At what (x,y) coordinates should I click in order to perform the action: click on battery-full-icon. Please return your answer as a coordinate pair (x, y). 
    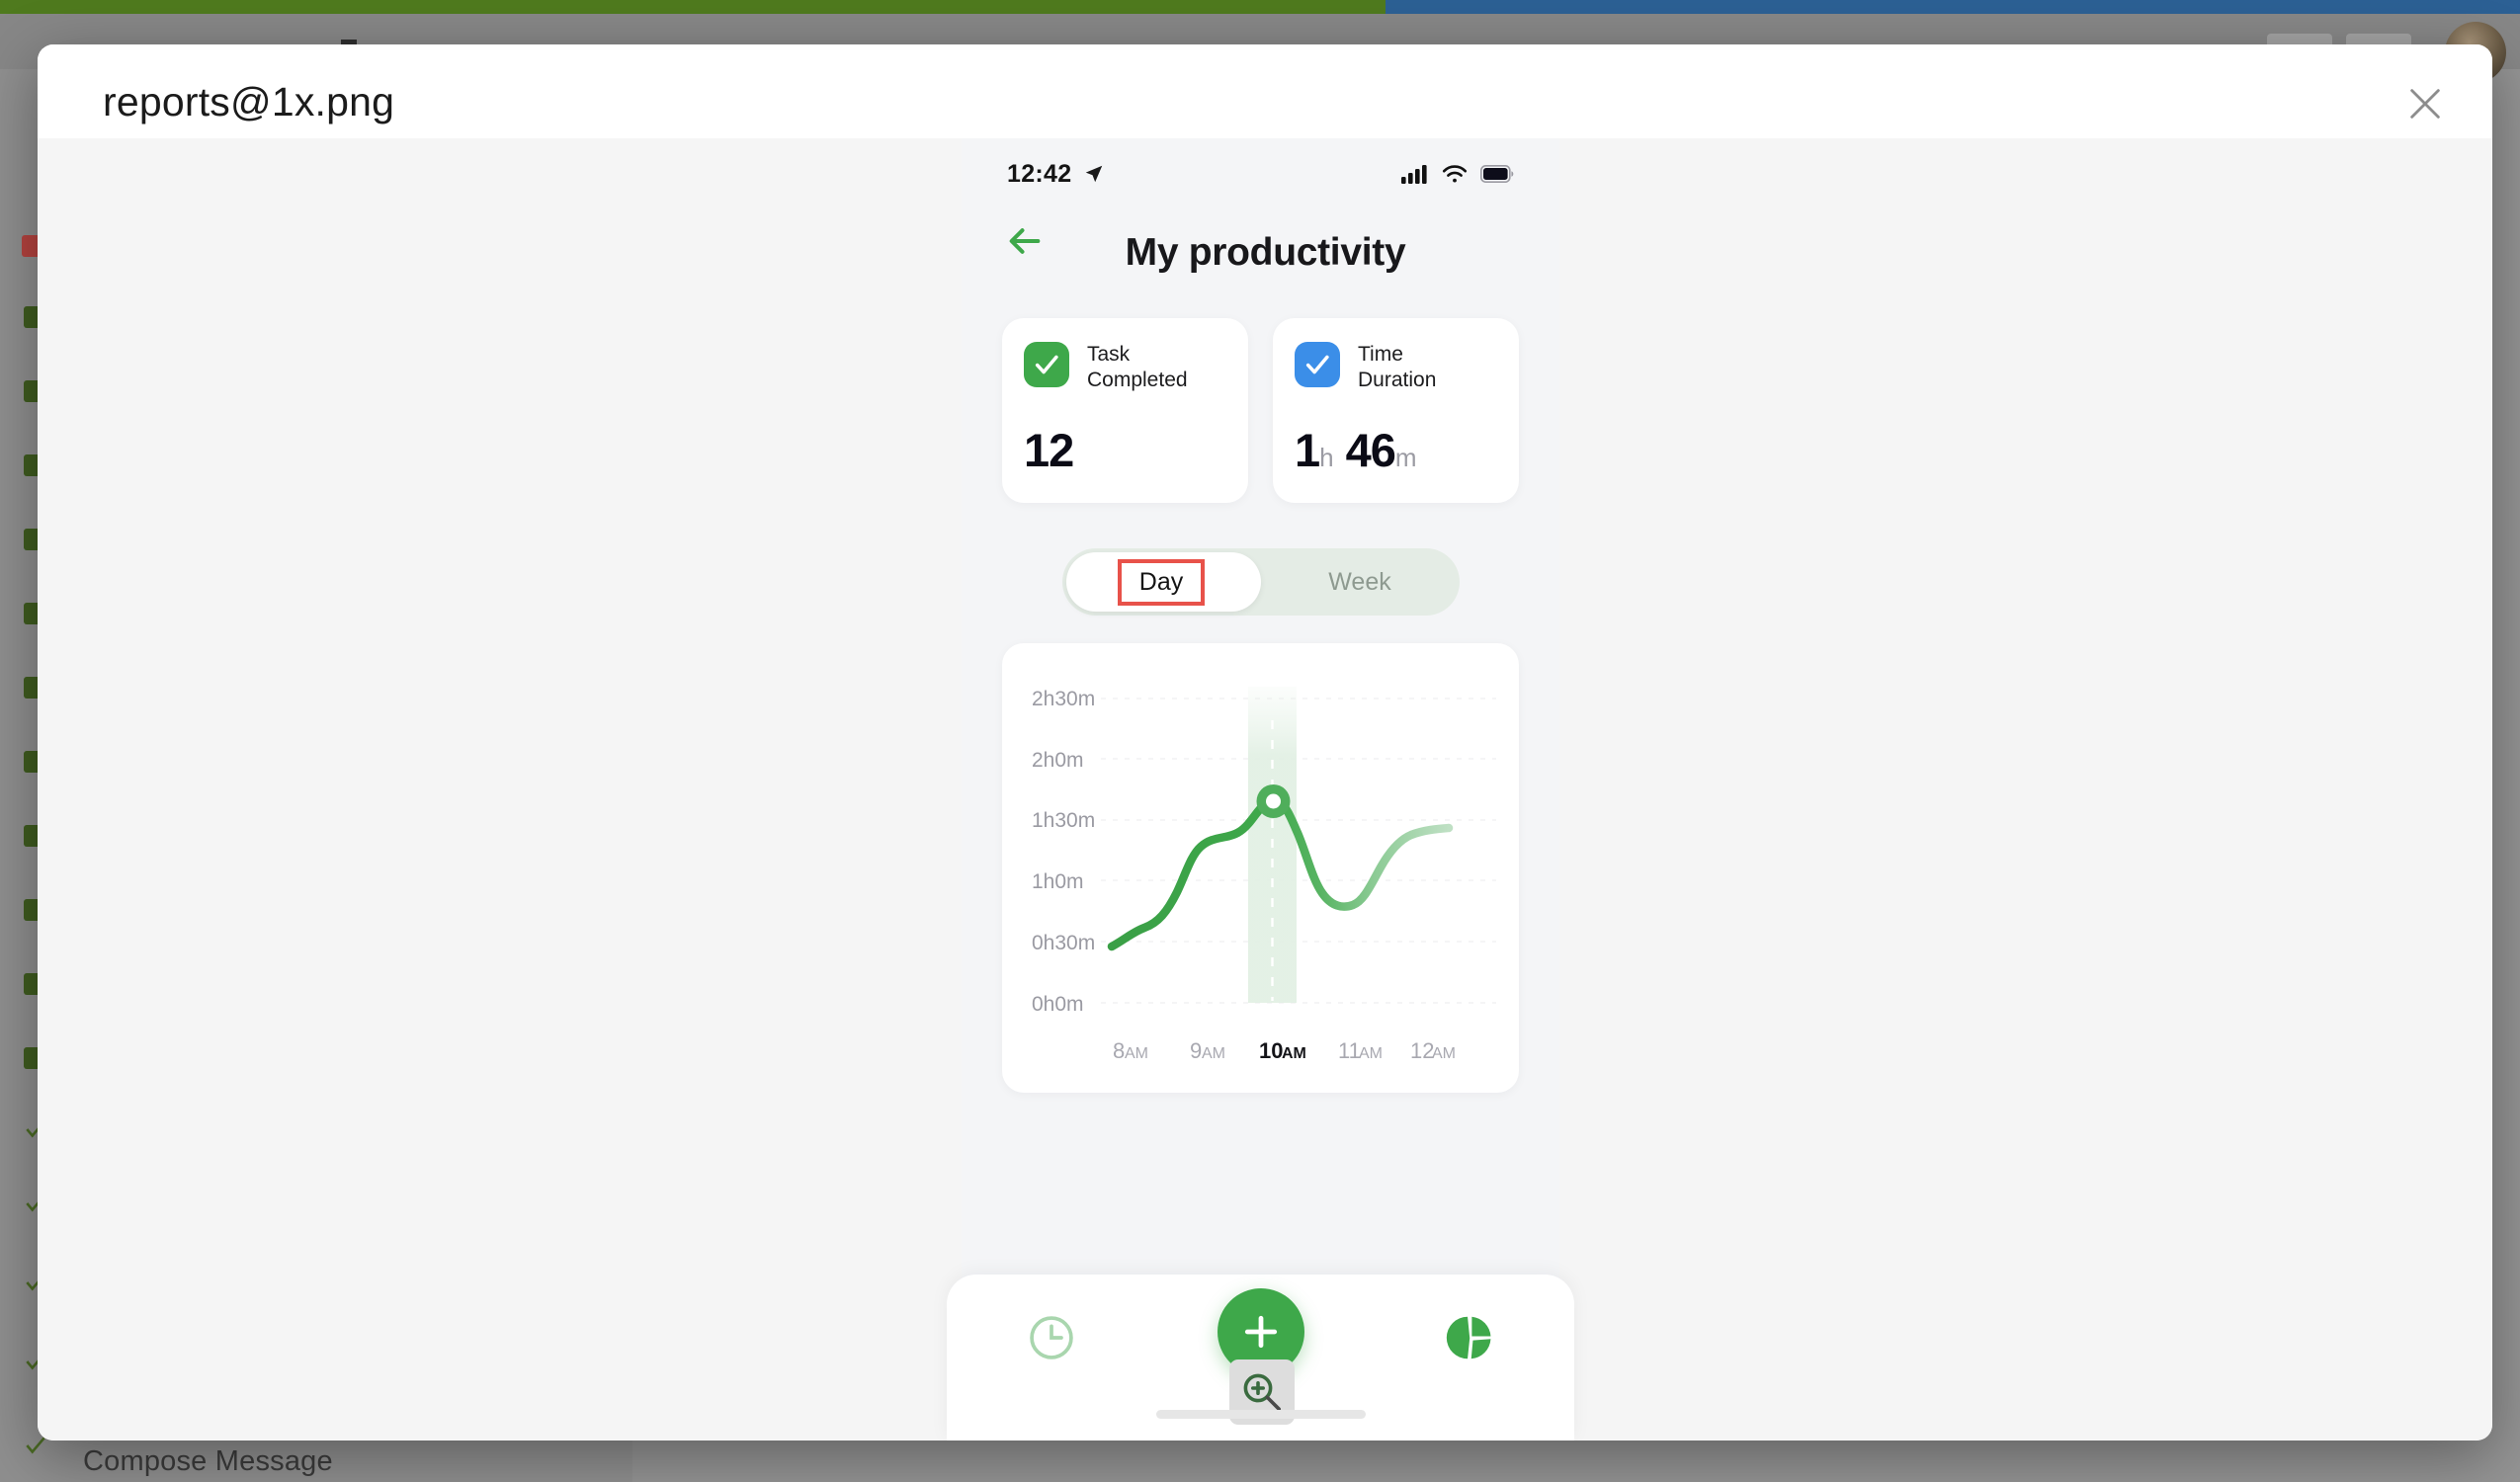
    Looking at the image, I should click on (1497, 174).